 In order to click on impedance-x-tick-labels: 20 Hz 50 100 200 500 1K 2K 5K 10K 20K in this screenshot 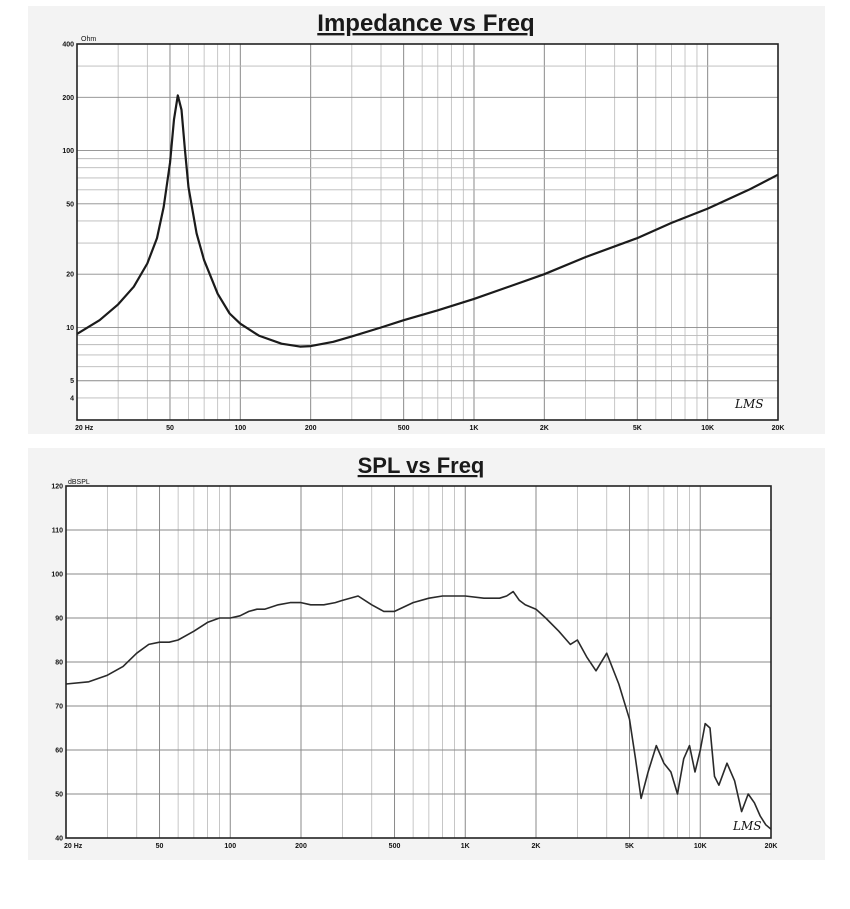, I will do `click(429, 428)`.